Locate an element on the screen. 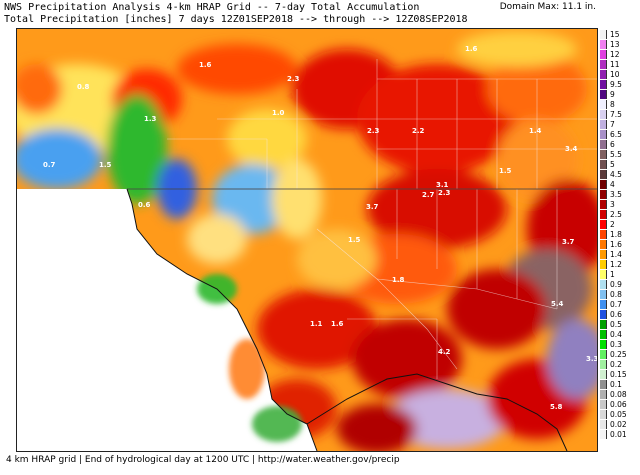 The image size is (640, 475). legend-item: 0.05 is located at coordinates (619, 414).